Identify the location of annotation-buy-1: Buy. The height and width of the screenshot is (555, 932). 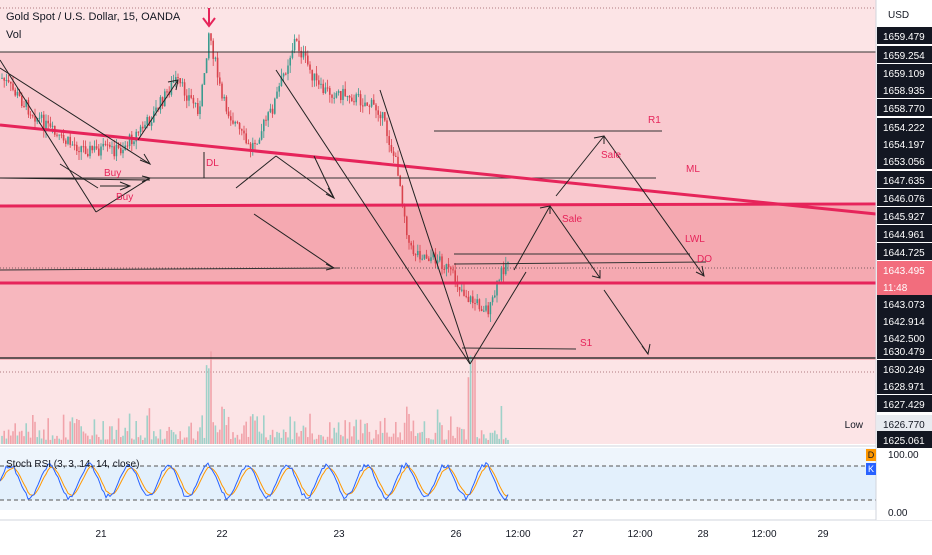
(112, 173).